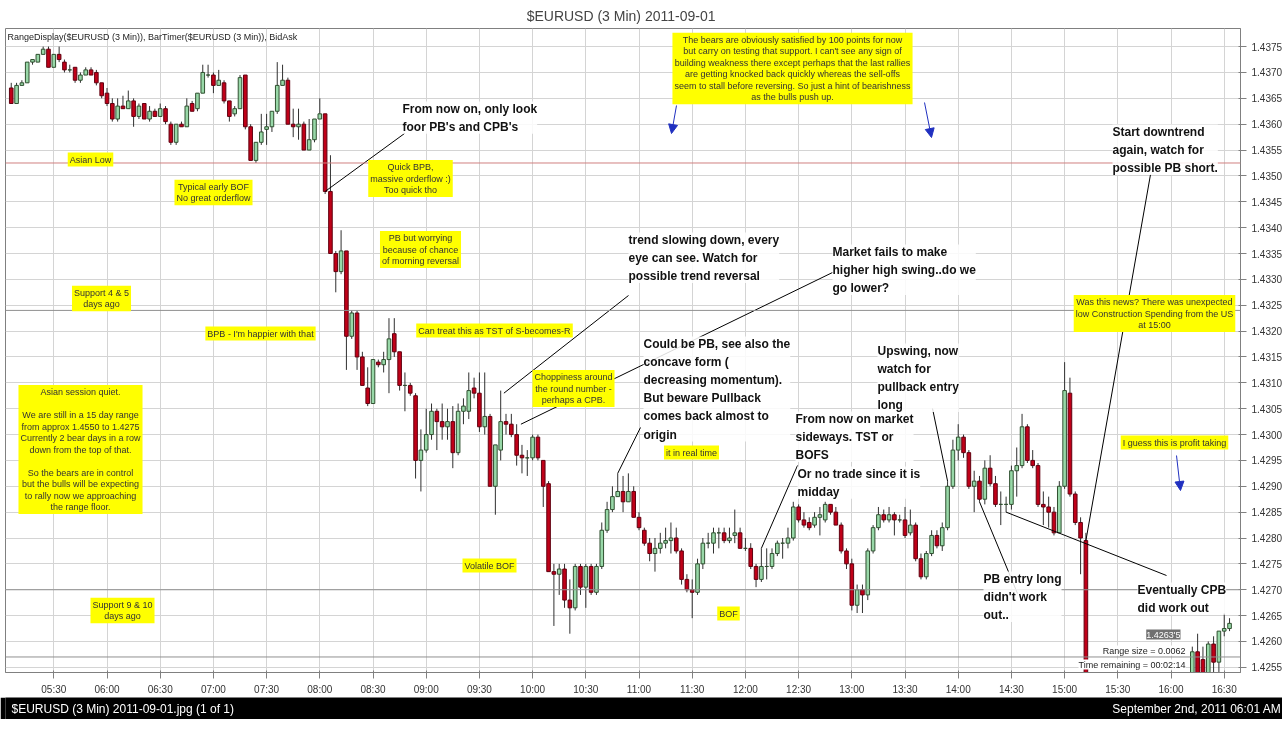 The width and height of the screenshot is (1282, 732). What do you see at coordinates (1165, 149) in the screenshot?
I see `annotation: Start downtrend again, watch for possible PB short.` at bounding box center [1165, 149].